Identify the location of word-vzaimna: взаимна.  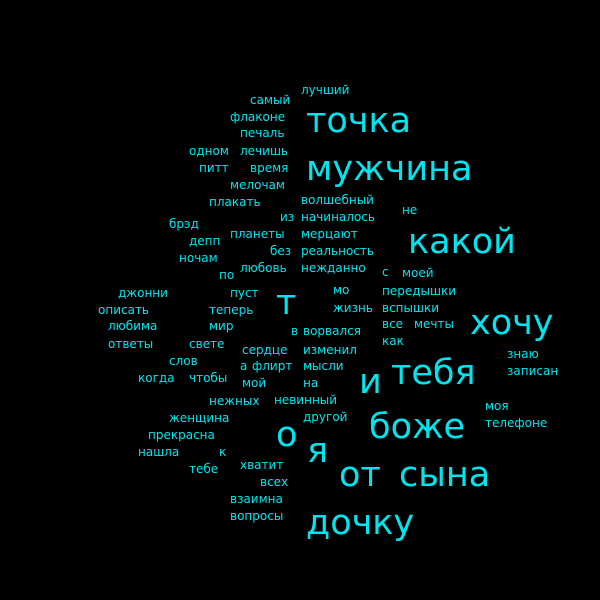
(256, 499).